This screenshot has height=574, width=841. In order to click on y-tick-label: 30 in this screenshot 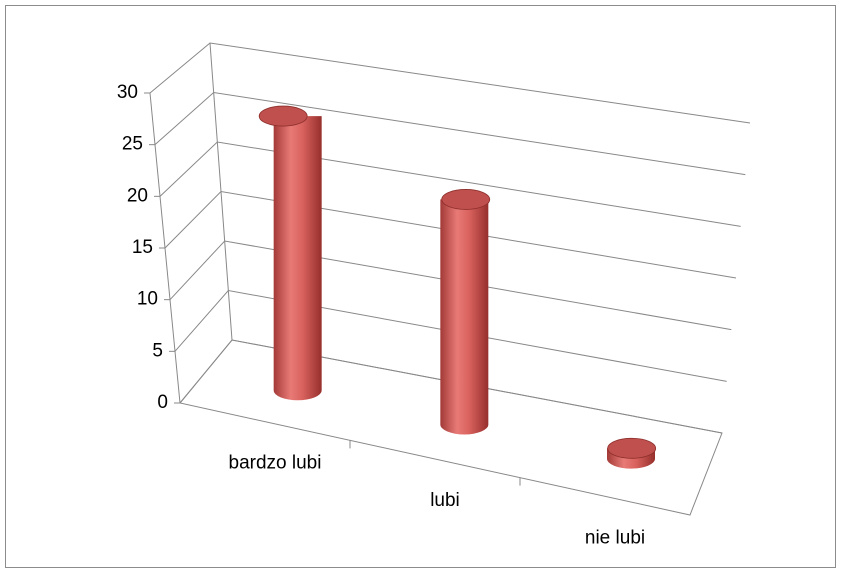, I will do `click(127, 92)`.